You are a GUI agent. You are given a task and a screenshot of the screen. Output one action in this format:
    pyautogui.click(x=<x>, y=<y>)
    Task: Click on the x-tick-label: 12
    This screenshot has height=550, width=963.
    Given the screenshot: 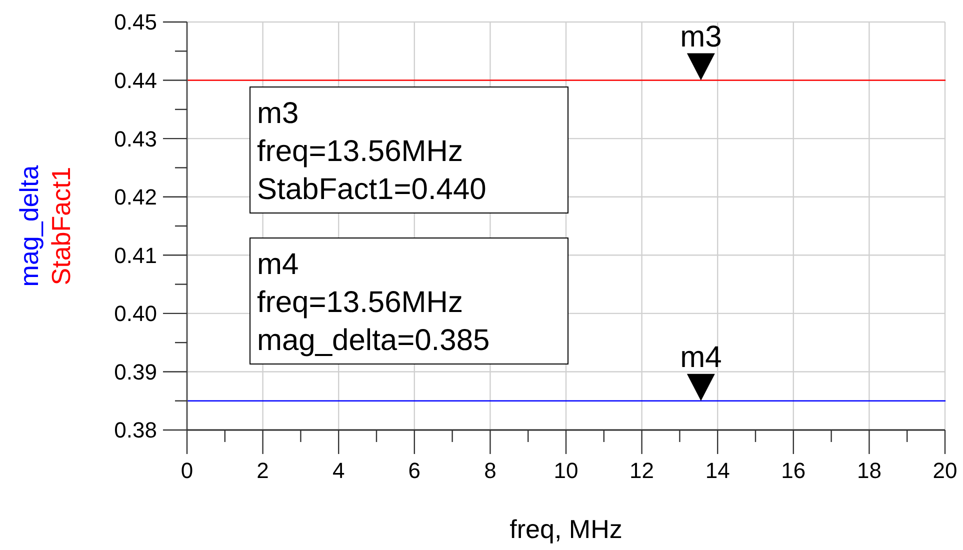 What is the action you would take?
    pyautogui.click(x=642, y=470)
    